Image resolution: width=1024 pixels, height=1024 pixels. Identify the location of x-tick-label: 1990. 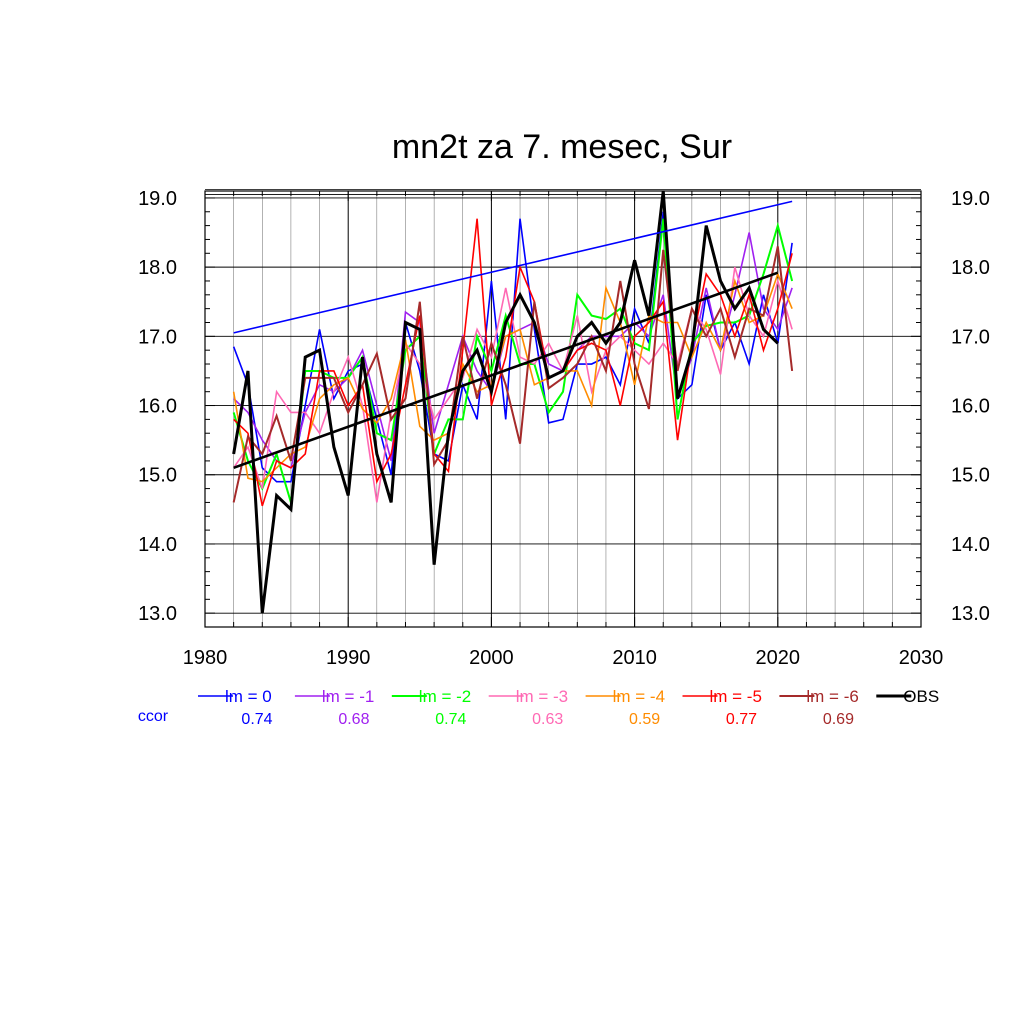
(348, 658).